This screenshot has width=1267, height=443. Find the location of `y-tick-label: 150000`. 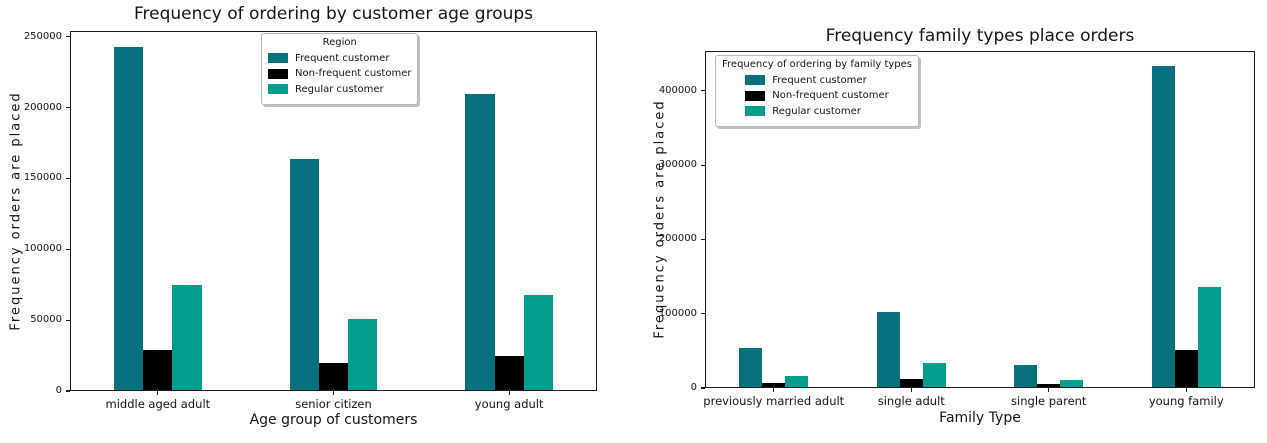

y-tick-label: 150000 is located at coordinates (42, 178).